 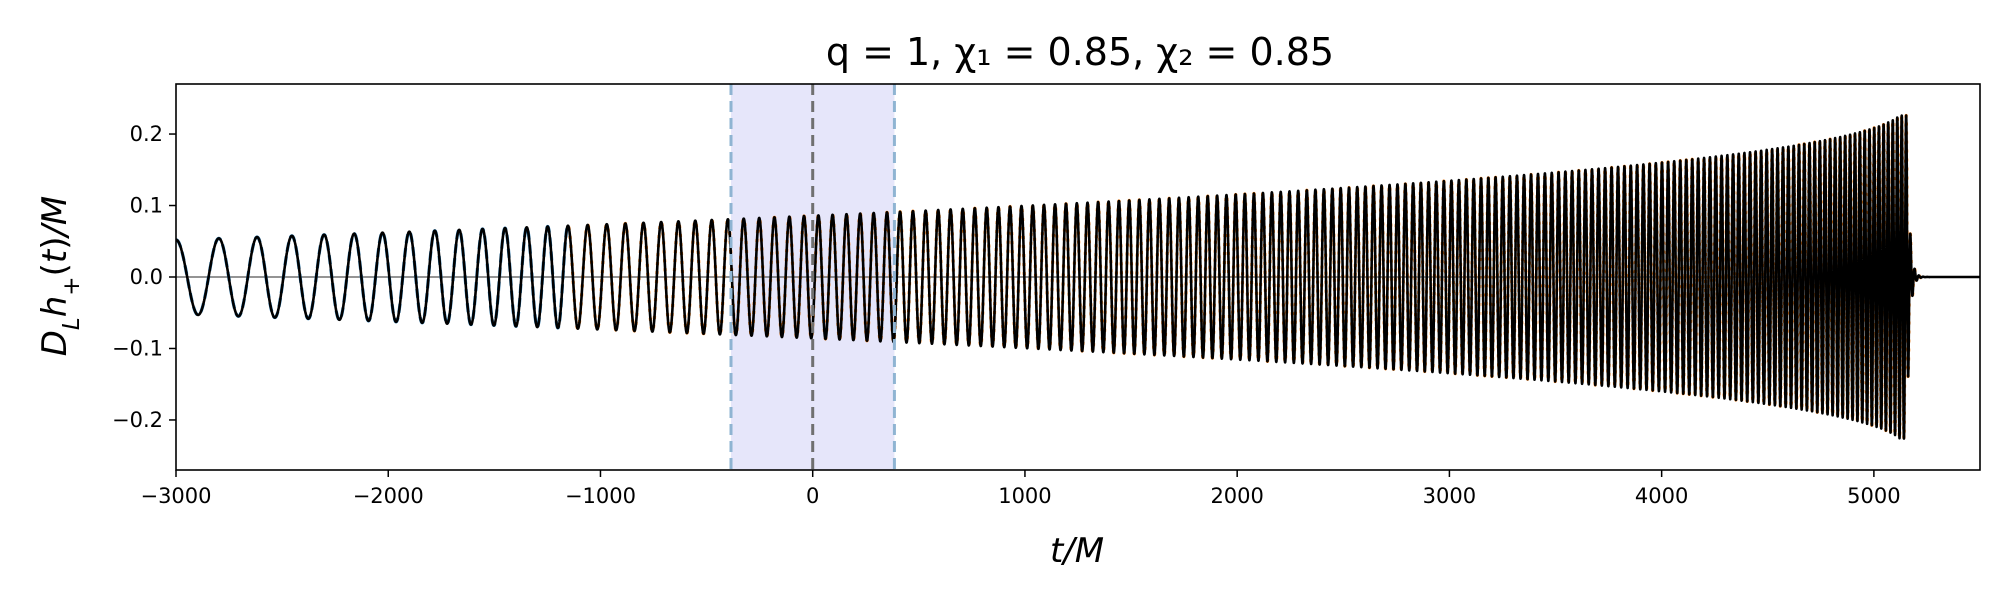 I want to click on y-axis: −0.2 −0.1 0.0 0.1 0.2, so click(x=144, y=277).